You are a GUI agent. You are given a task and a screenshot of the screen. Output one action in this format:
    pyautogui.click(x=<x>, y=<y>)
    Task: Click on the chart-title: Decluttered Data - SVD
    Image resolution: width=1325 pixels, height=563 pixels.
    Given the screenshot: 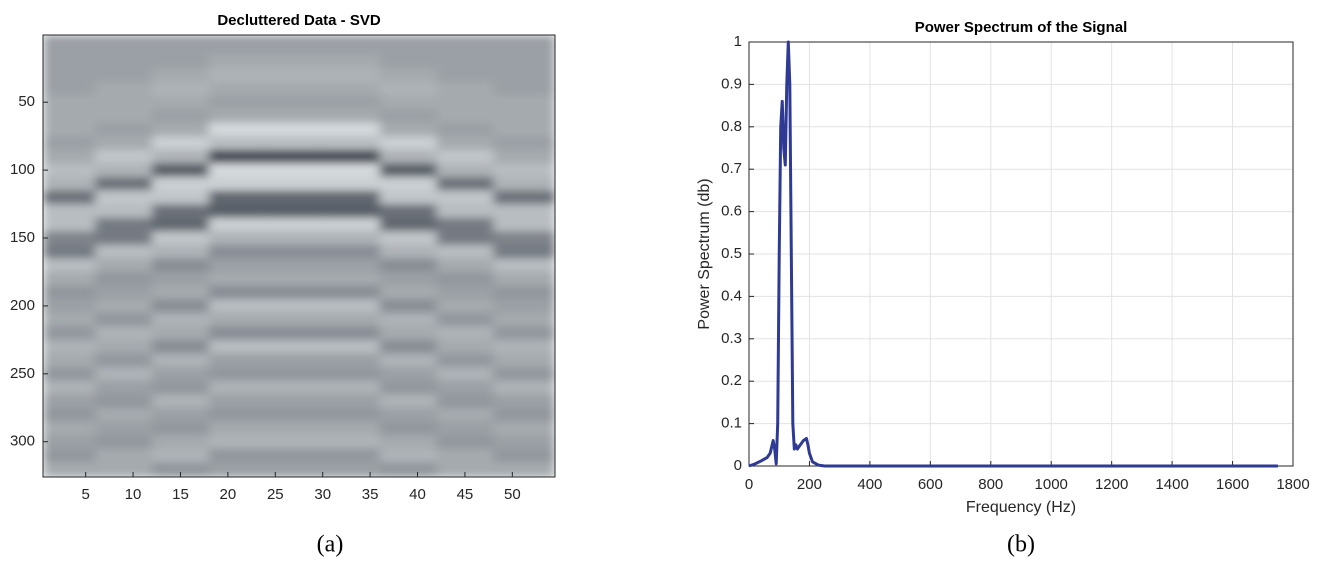 What is the action you would take?
    pyautogui.click(x=299, y=20)
    